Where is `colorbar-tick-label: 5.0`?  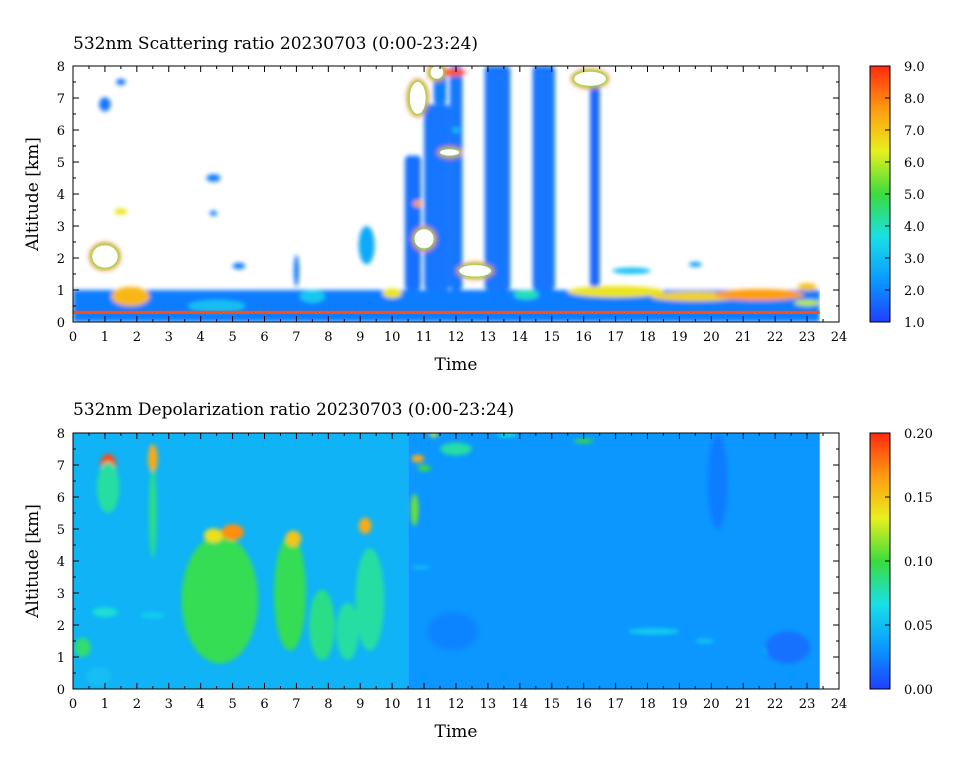 colorbar-tick-label: 5.0 is located at coordinates (914, 195).